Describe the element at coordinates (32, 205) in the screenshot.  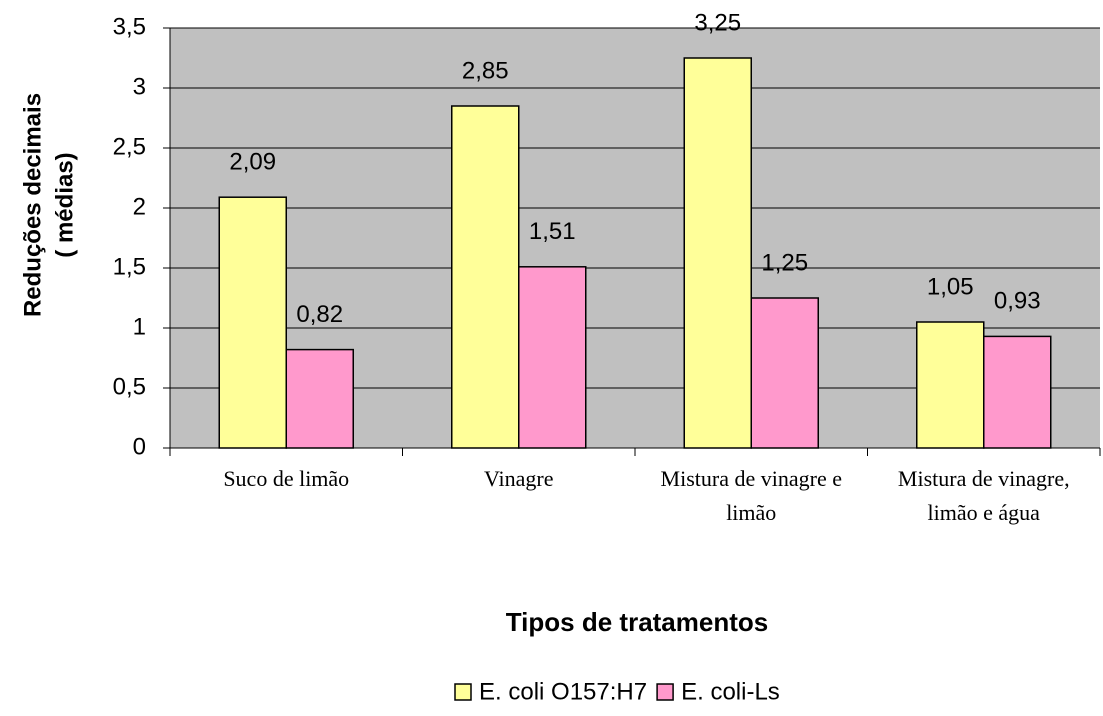
I see `y-axis-title: Reduções decimais` at that location.